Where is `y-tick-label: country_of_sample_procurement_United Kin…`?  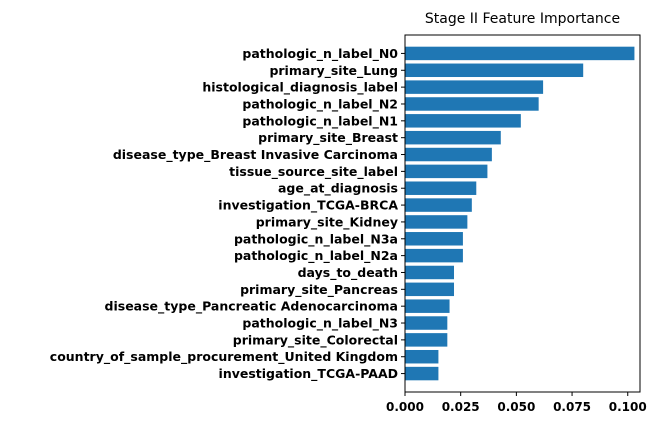
y-tick-label: country_of_sample_procurement_United Kin… is located at coordinates (224, 357).